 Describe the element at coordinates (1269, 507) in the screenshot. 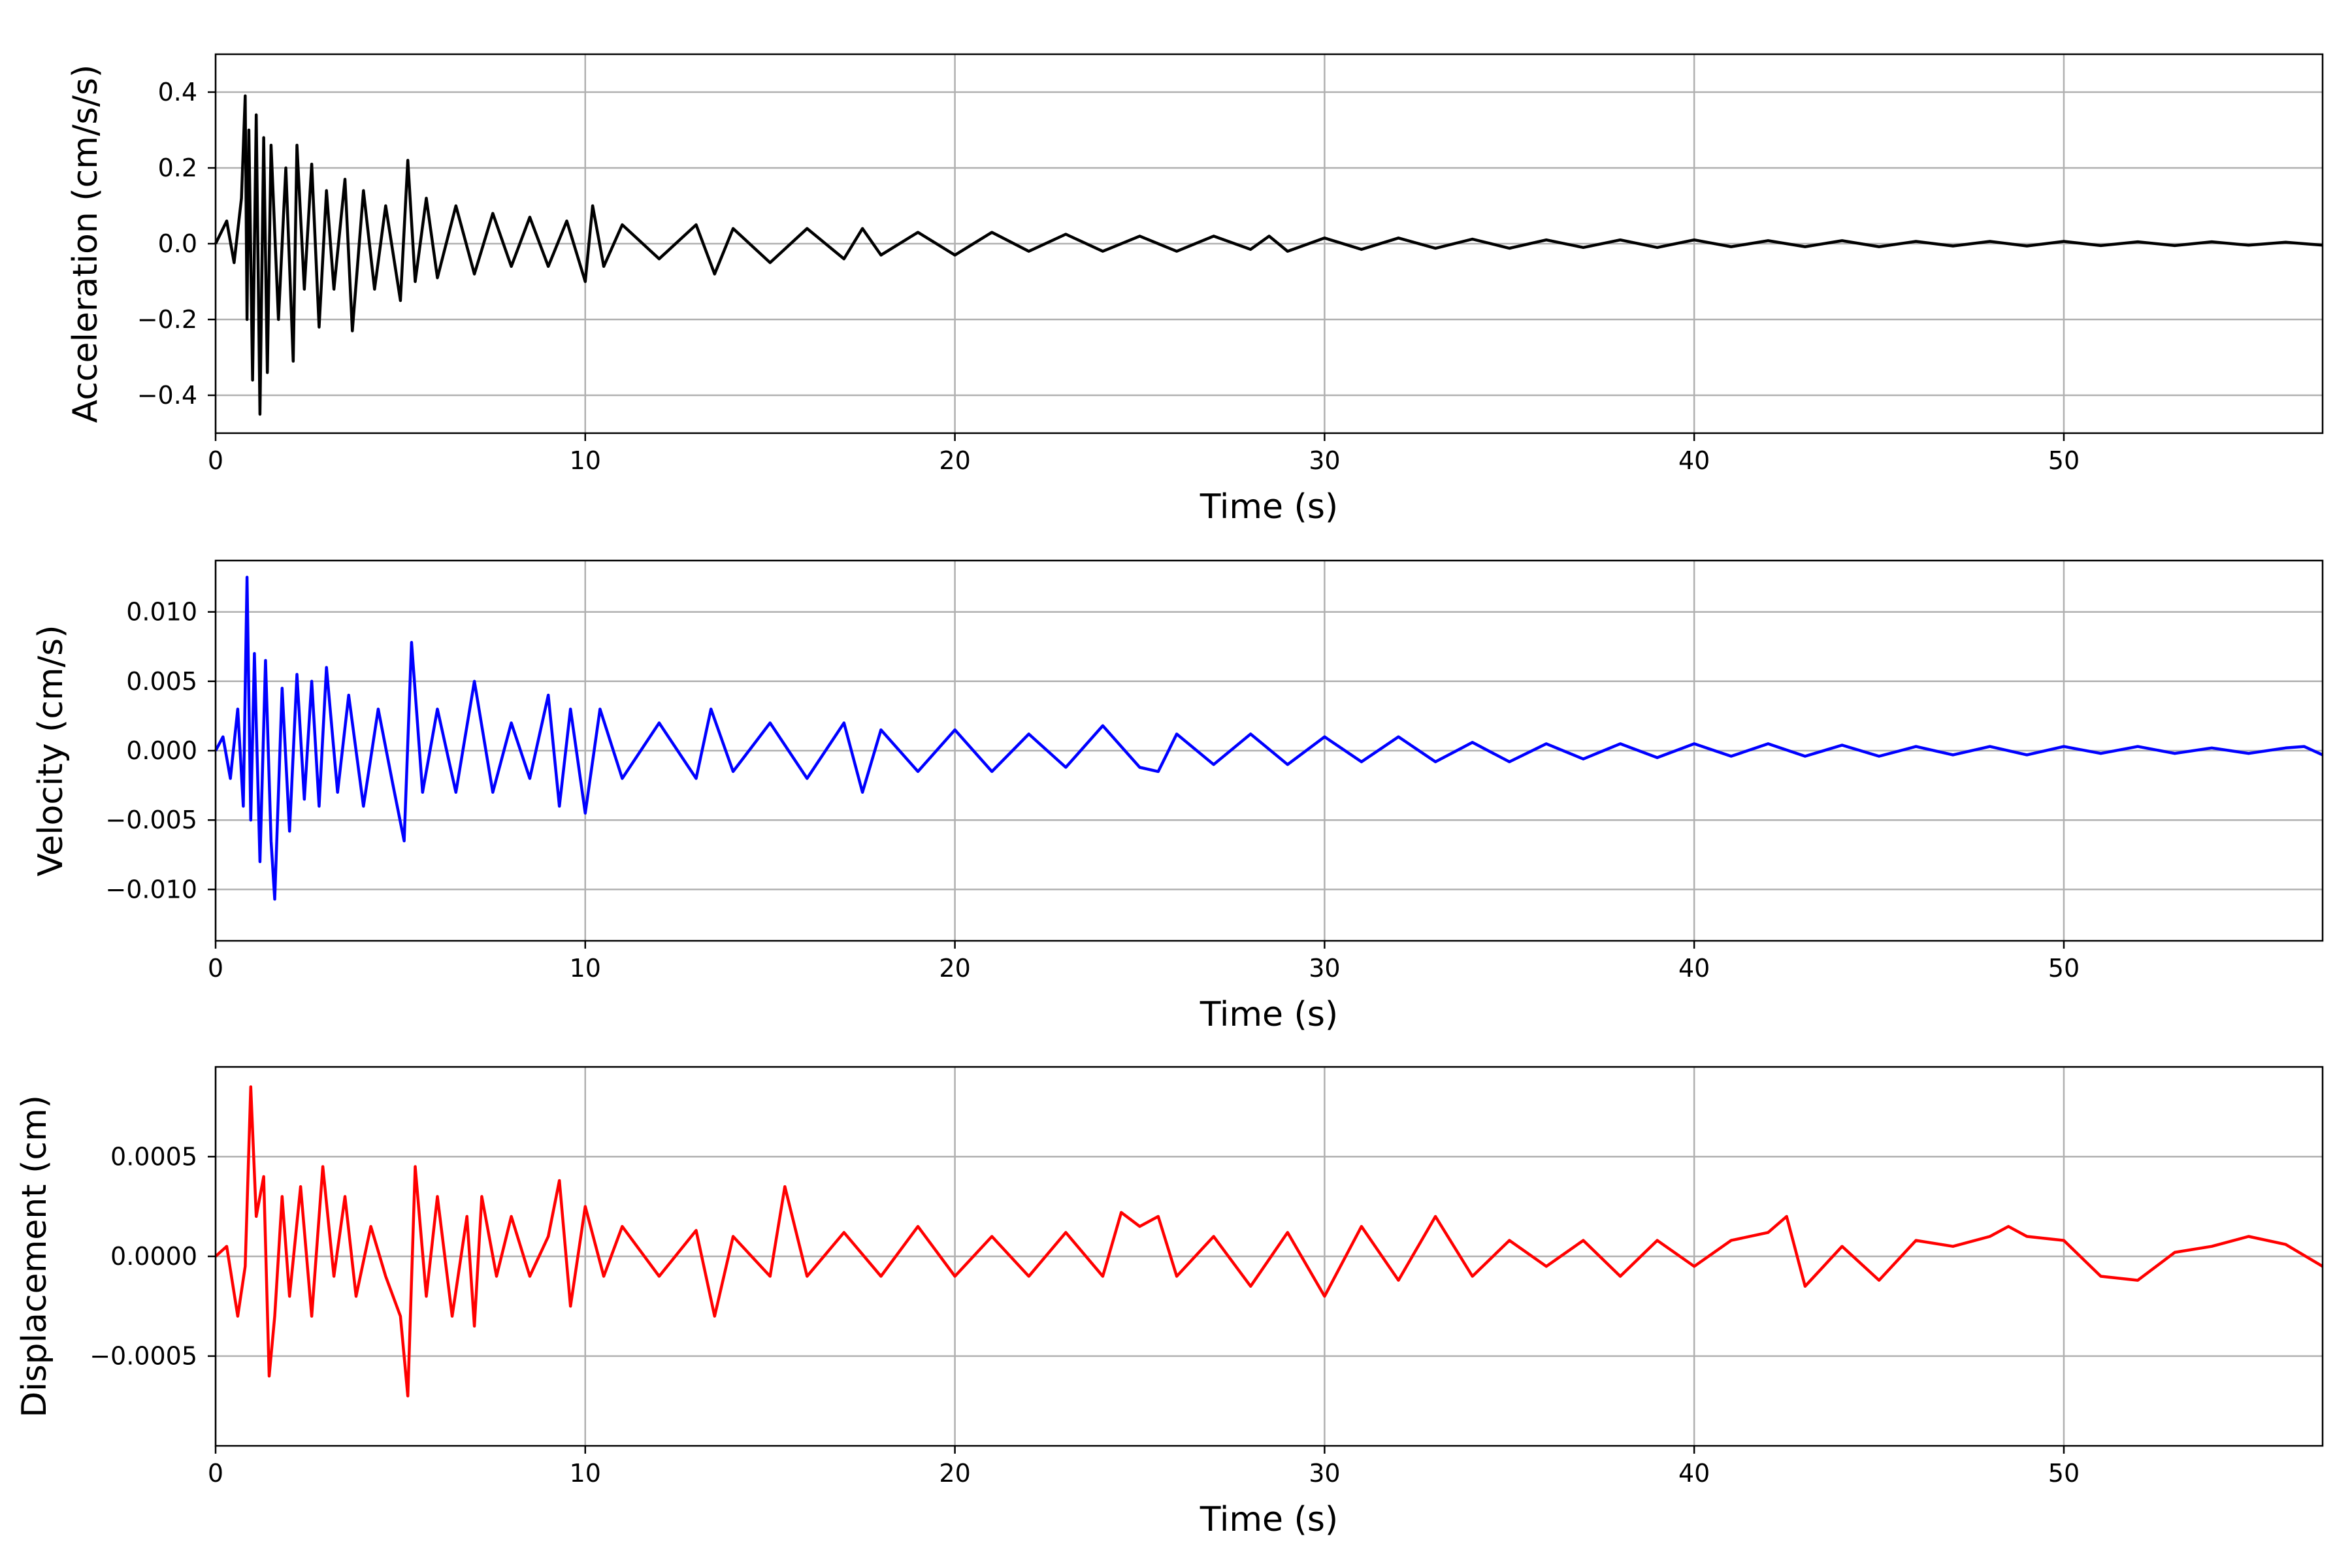

I see `acceleration-x-axis-title: Time (s)` at that location.